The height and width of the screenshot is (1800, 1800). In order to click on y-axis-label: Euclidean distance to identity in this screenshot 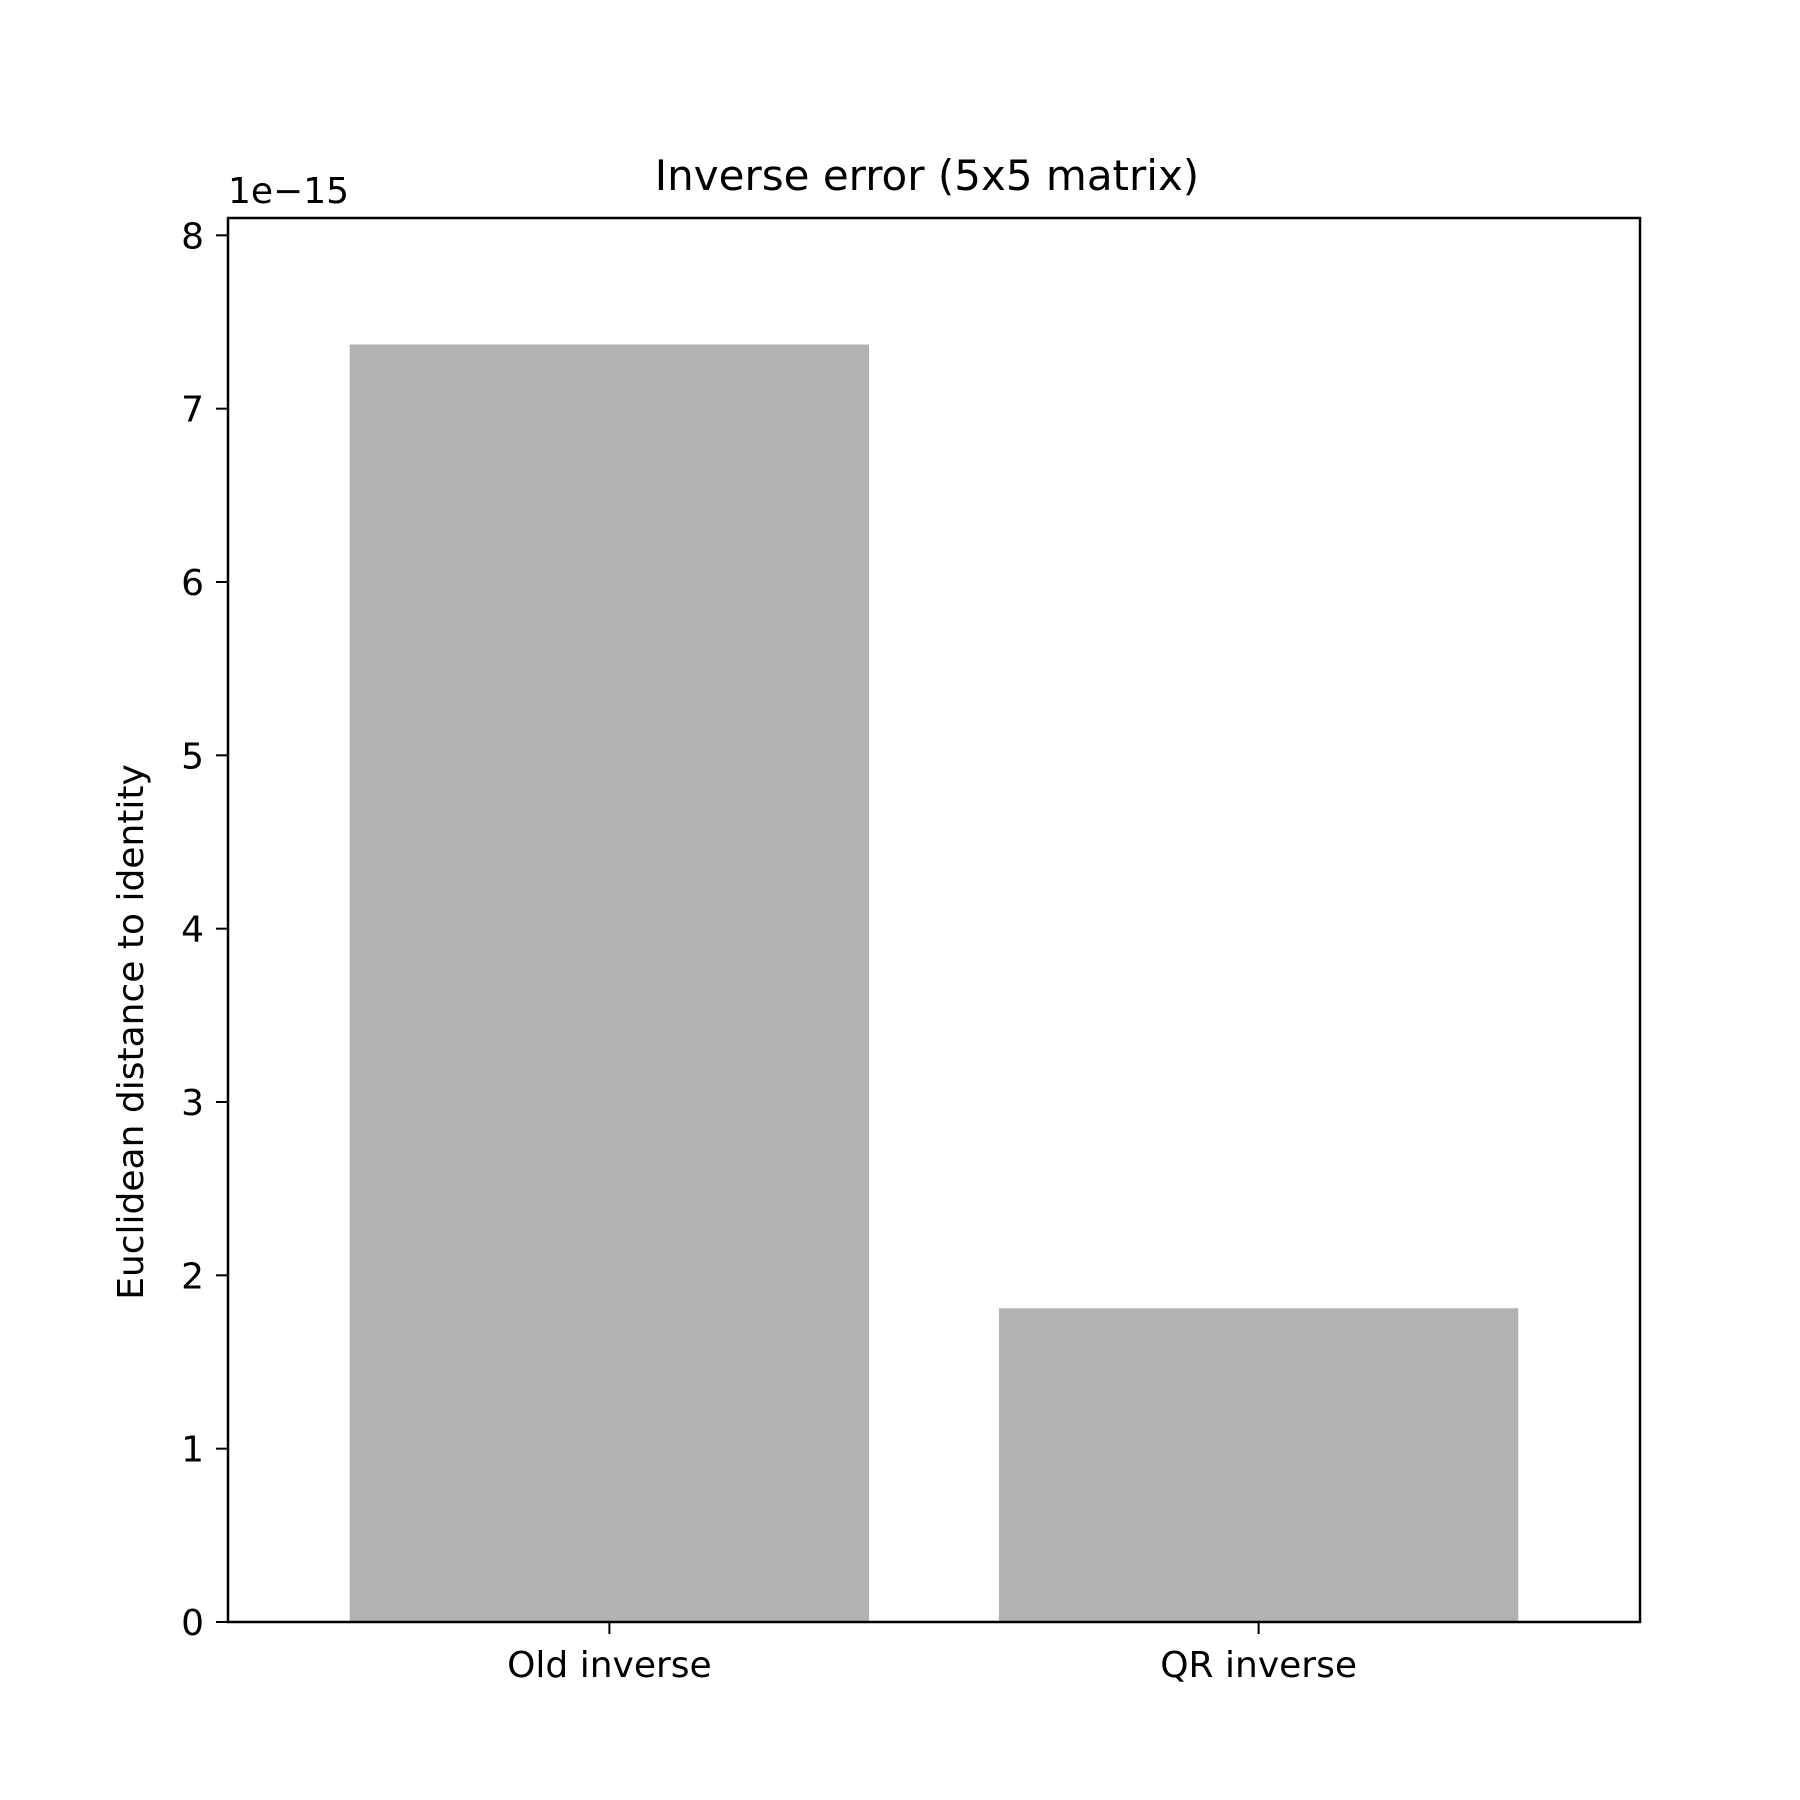, I will do `click(131, 1032)`.